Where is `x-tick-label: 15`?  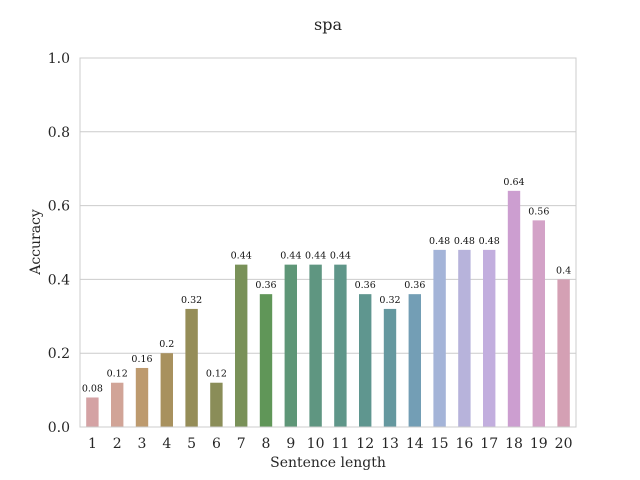
x-tick-label: 15 is located at coordinates (440, 444).